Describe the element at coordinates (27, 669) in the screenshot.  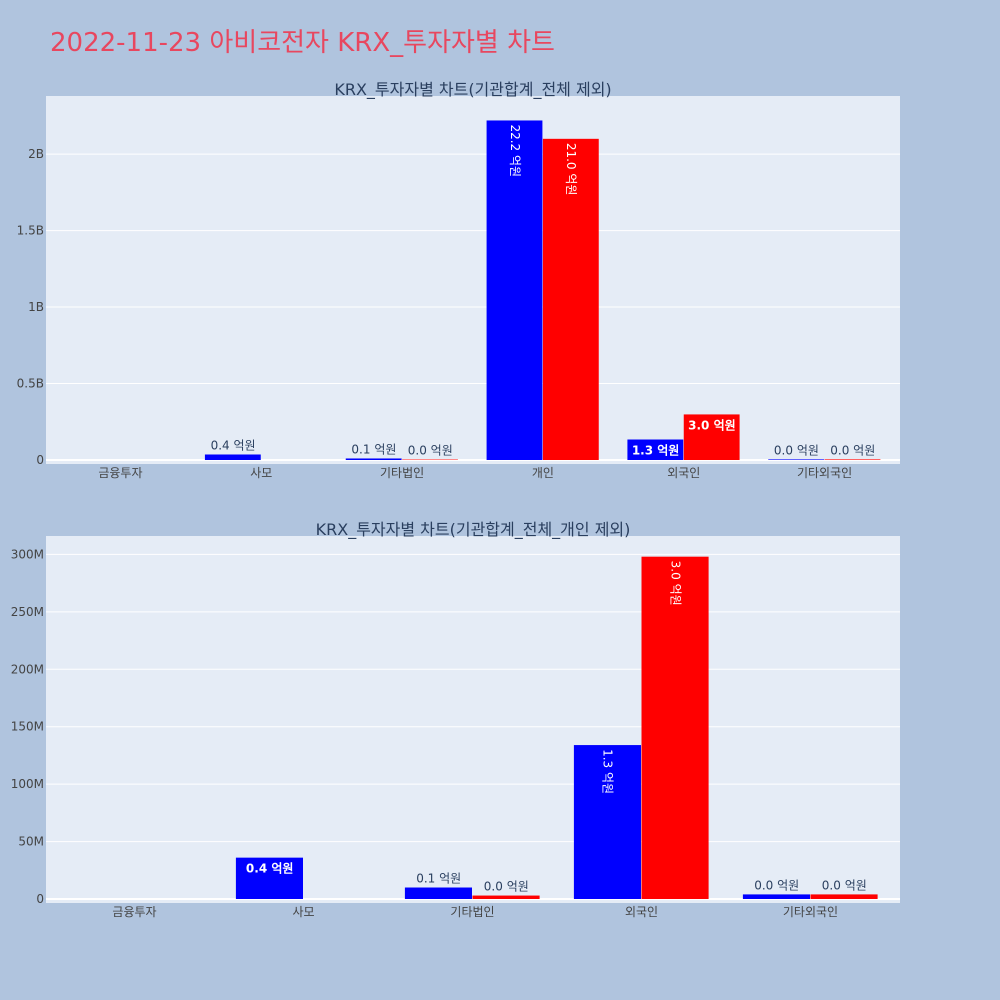
I see `y-tick-label: 200M` at that location.